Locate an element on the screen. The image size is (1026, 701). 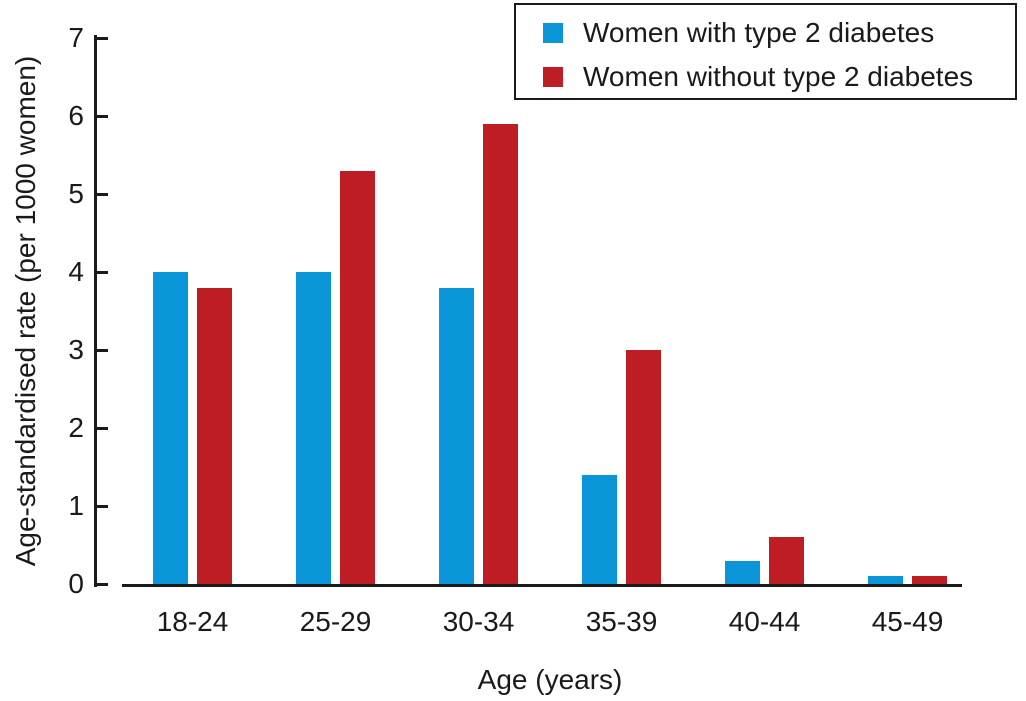
y-axis-line is located at coordinates (95, 311).